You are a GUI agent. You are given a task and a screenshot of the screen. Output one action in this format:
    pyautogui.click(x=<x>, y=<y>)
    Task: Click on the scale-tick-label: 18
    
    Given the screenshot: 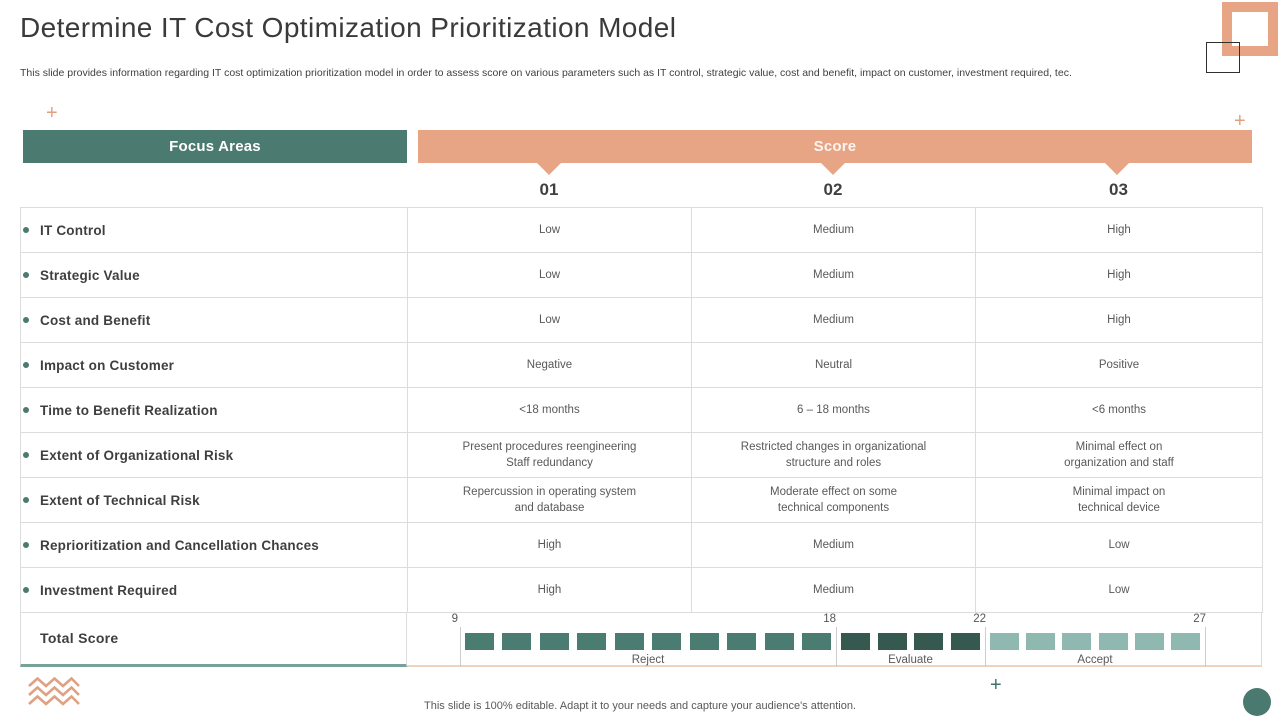 What is the action you would take?
    pyautogui.click(x=829, y=619)
    